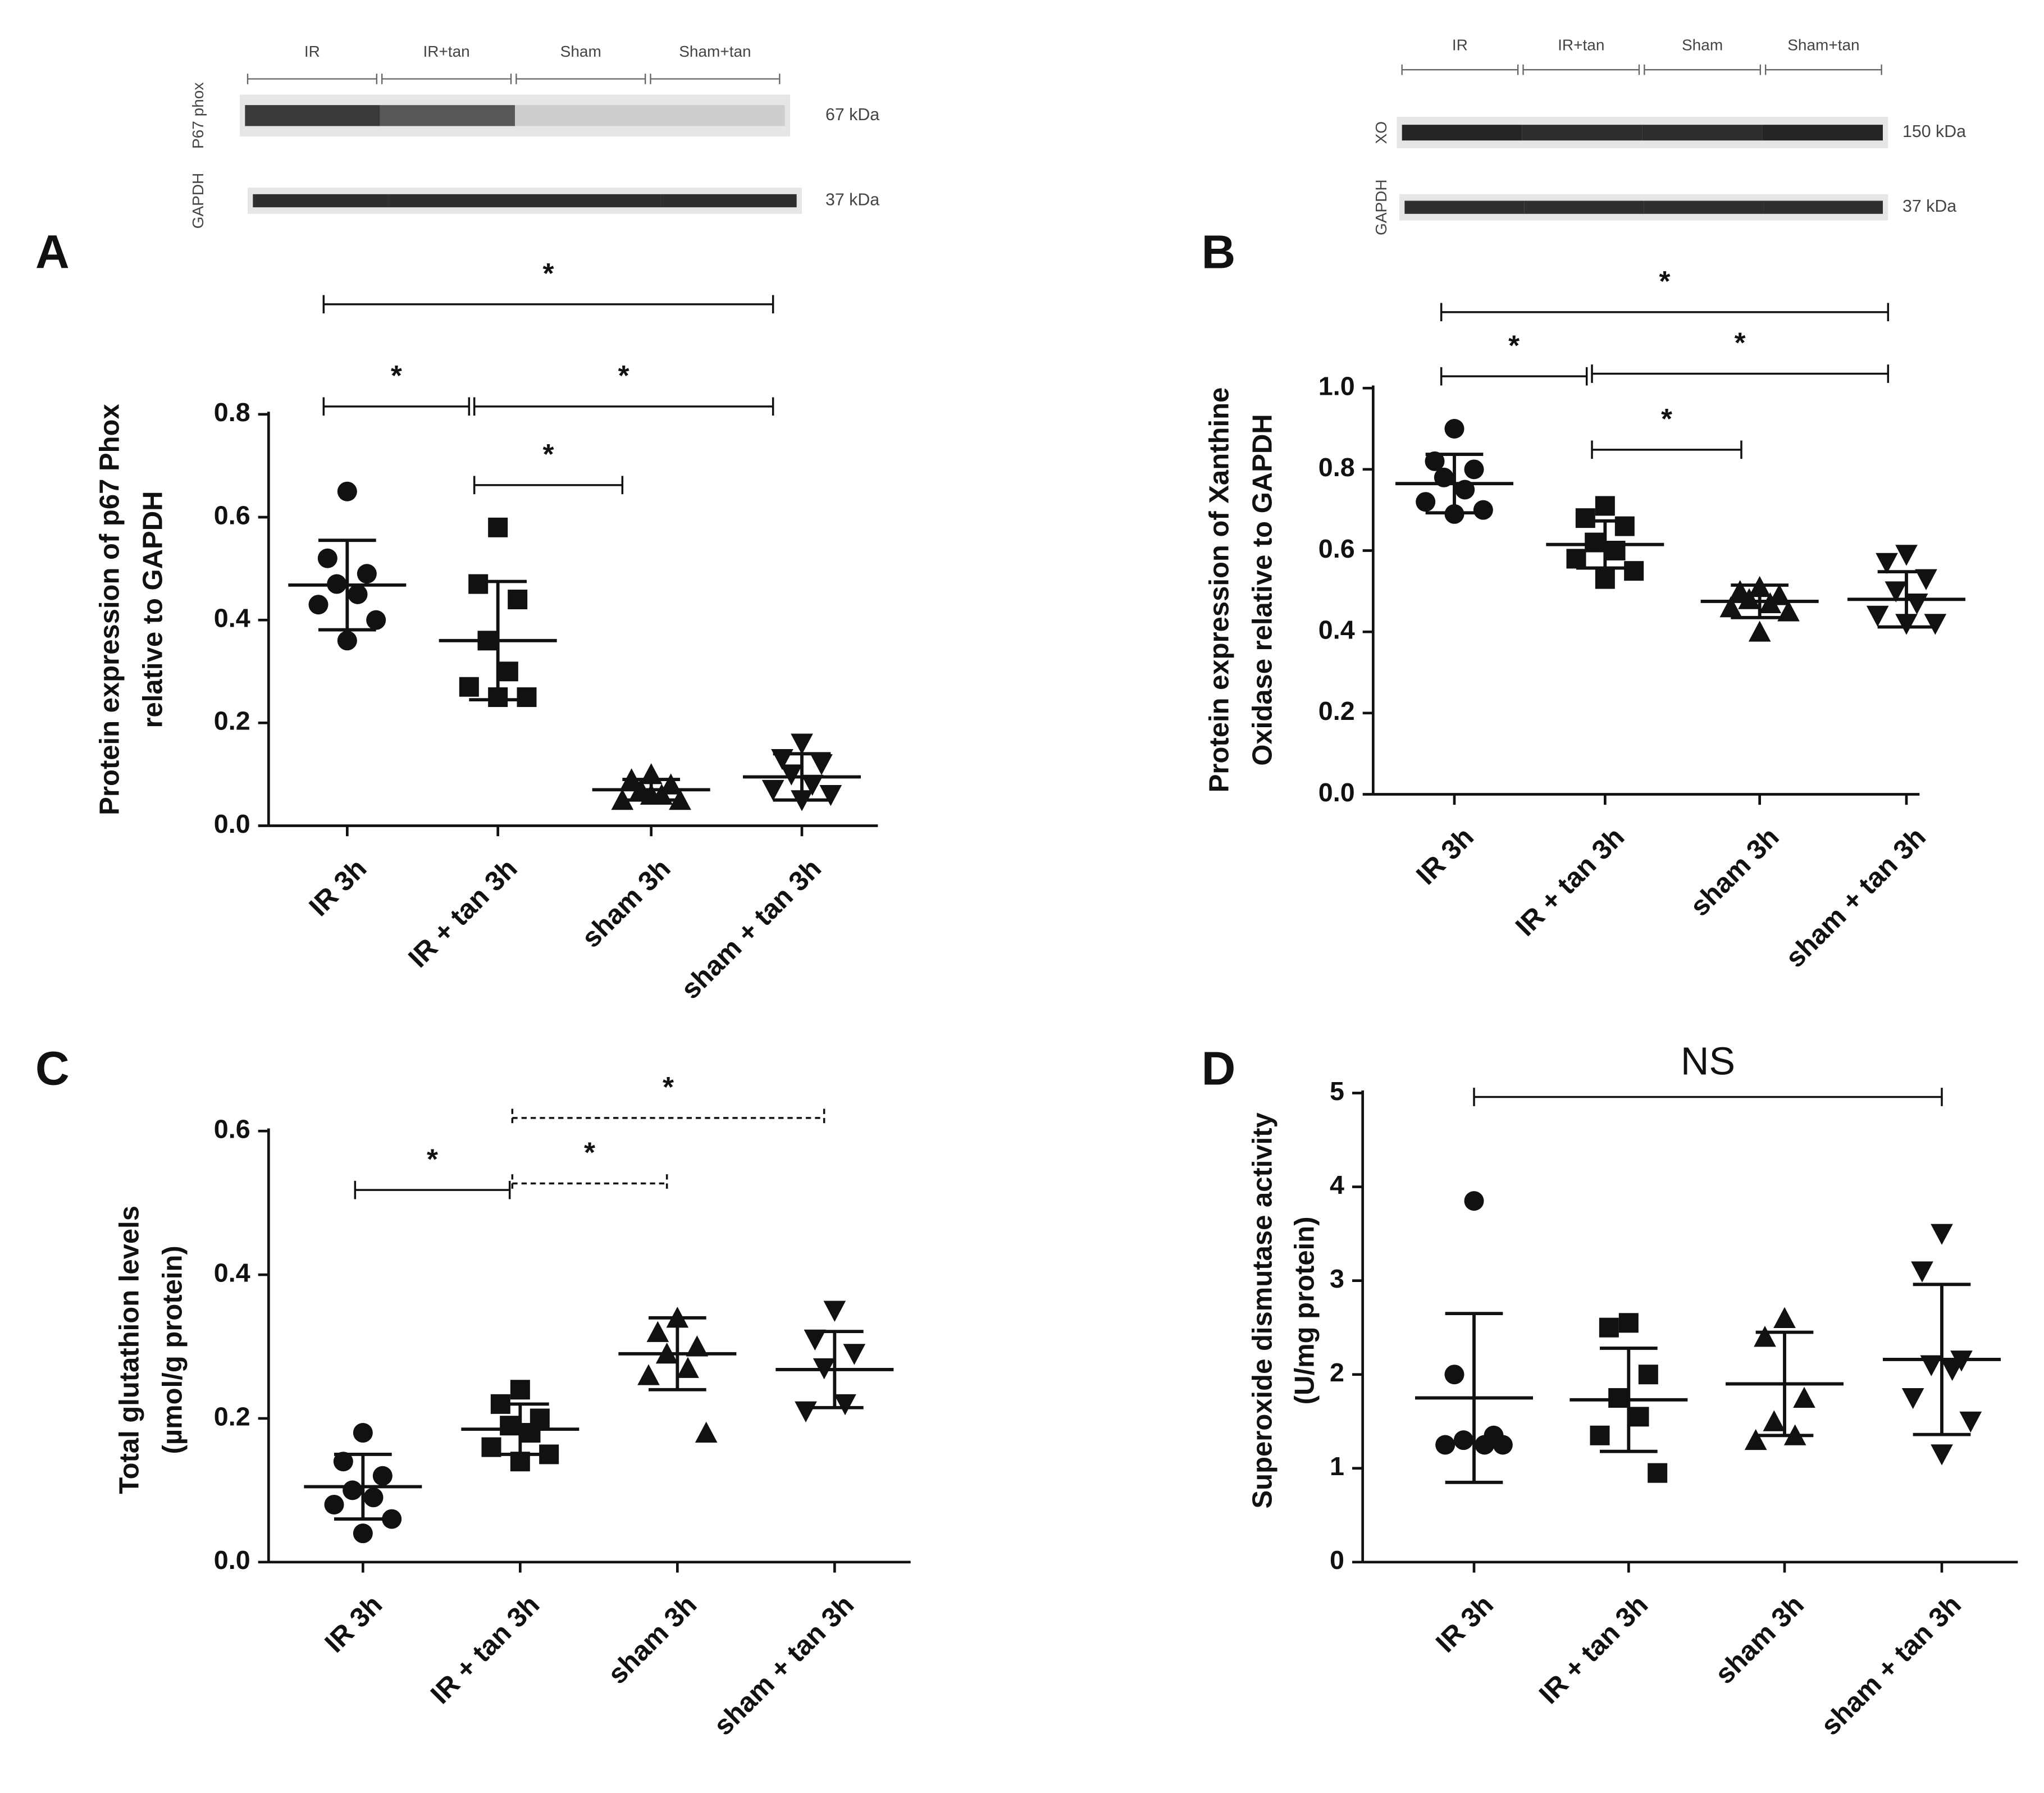  Describe the element at coordinates (232, 412) in the screenshot. I see `y-tick-label: 0.8` at that location.